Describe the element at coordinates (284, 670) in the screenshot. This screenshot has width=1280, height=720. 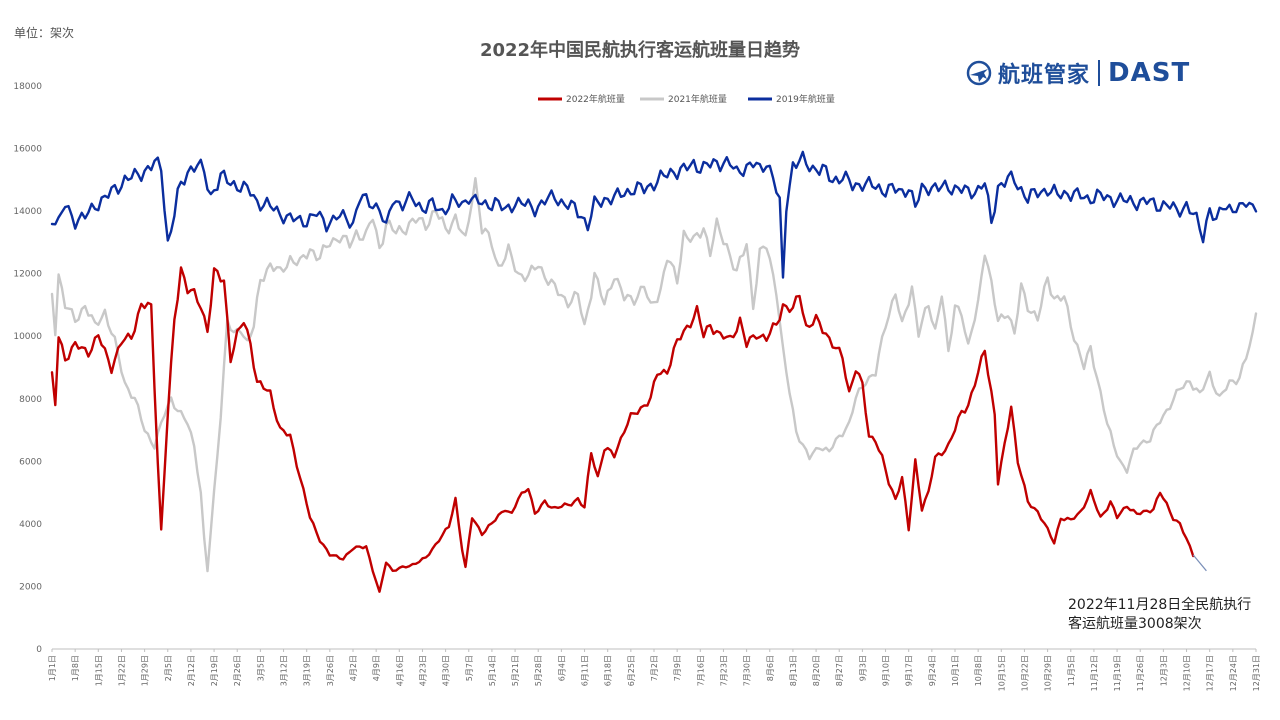
I see `x-tick-label: 3月12日` at that location.